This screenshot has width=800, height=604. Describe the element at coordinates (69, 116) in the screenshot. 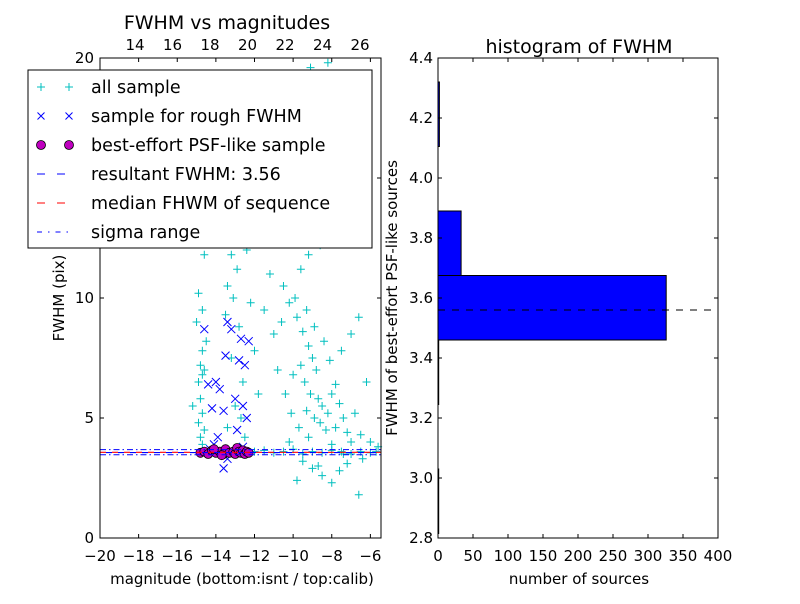

I see `legend-marker-x` at that location.